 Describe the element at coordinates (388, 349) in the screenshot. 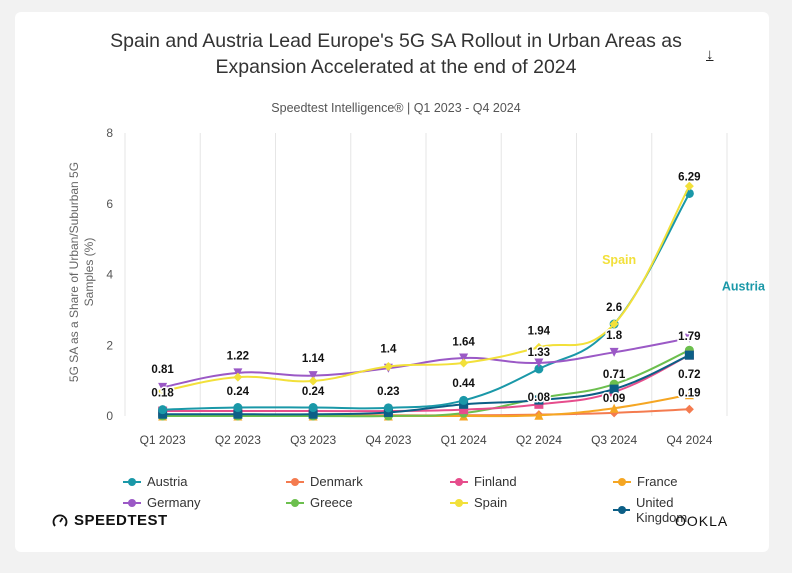

I see `data-label: 1.4` at that location.